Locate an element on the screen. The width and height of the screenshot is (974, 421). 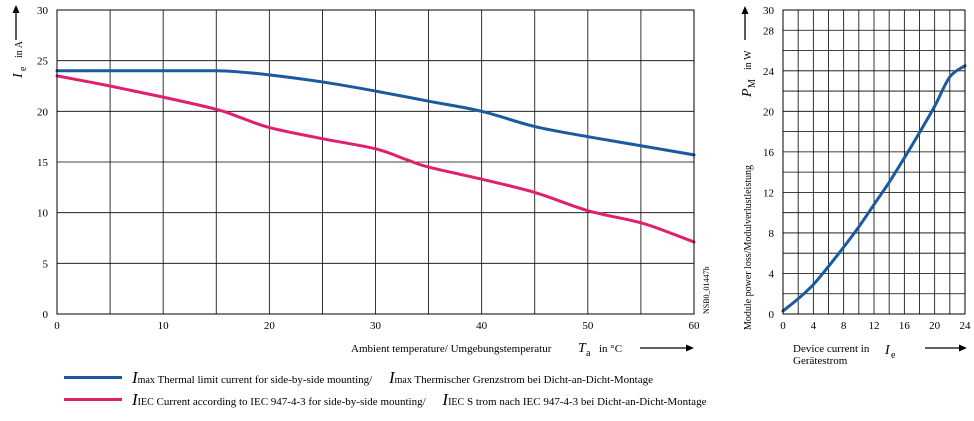
right-x-axis-label: Device current in is located at coordinates (831, 349).